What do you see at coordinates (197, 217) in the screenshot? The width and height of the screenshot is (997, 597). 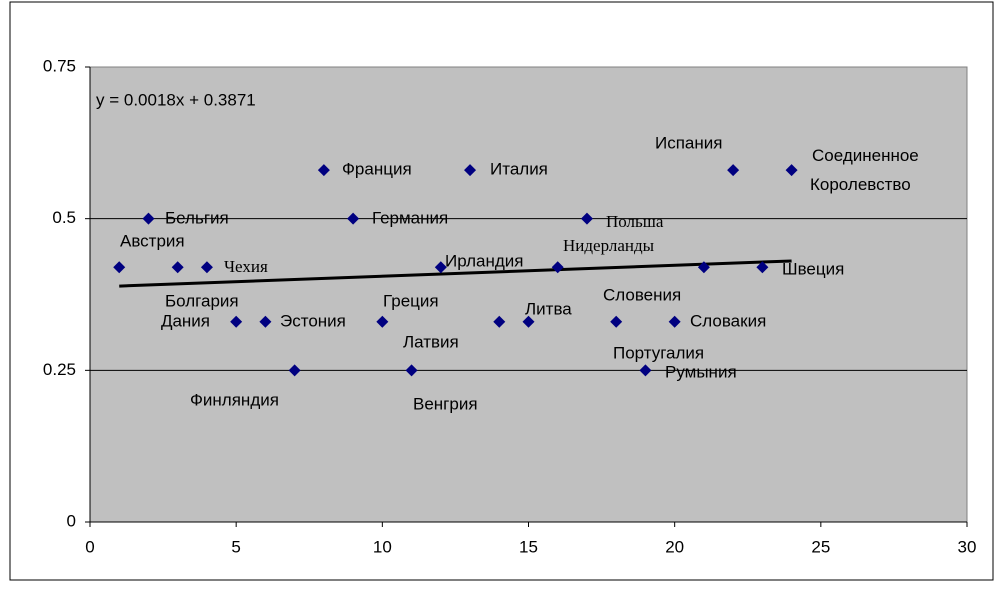 I see `point-label: Бельгия` at bounding box center [197, 217].